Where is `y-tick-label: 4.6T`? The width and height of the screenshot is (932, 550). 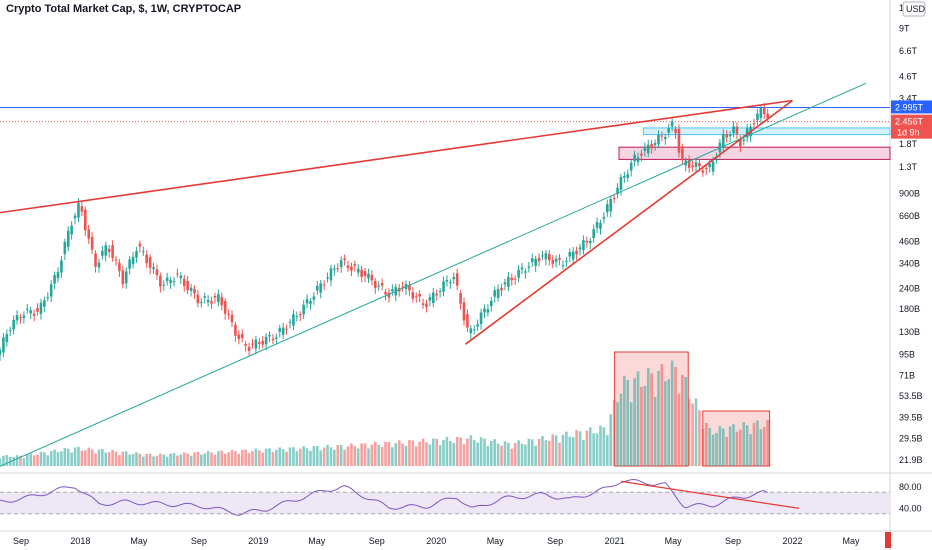
y-tick-label: 4.6T is located at coordinates (908, 77).